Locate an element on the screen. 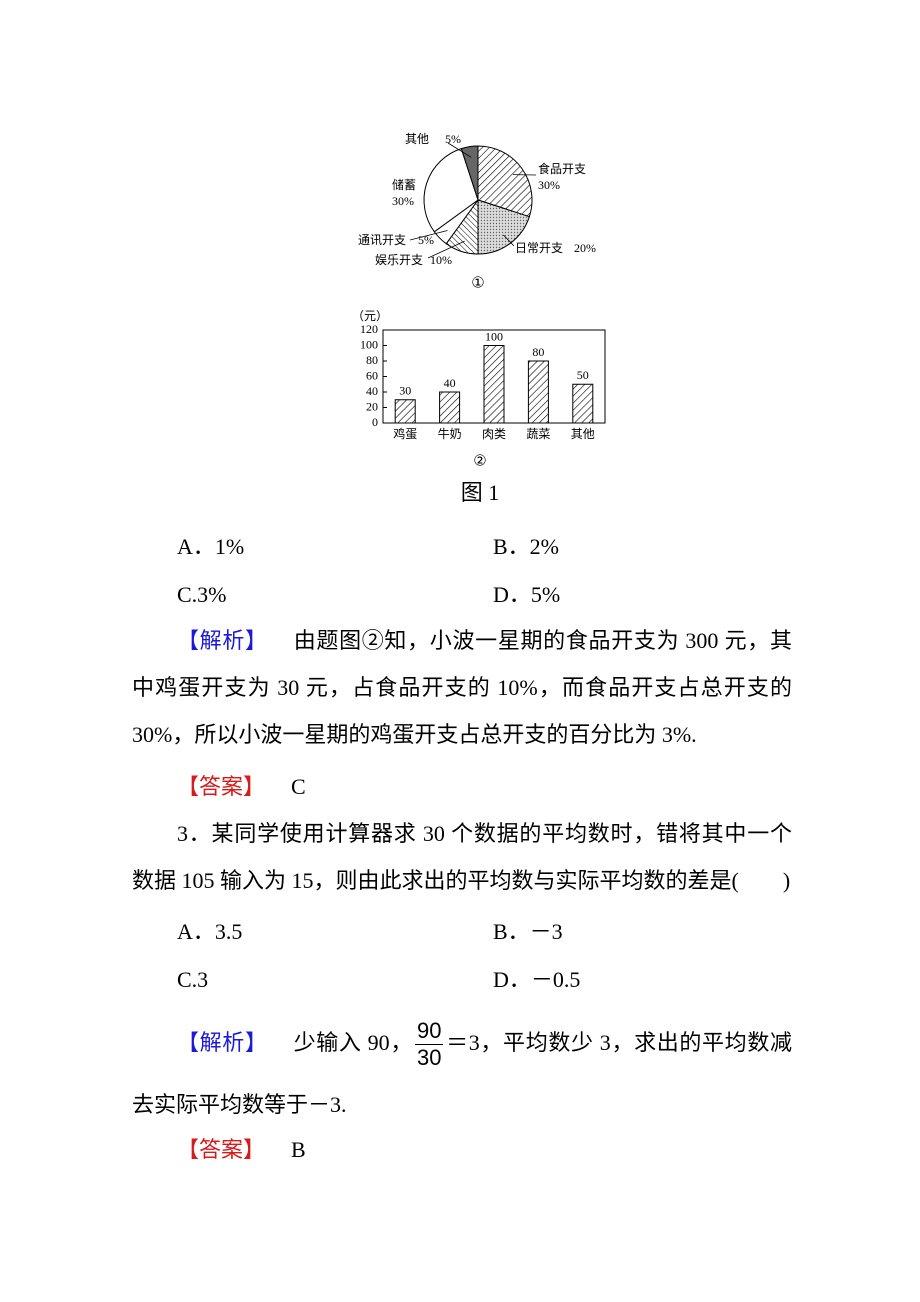  caption: 图 1 is located at coordinates (480, 492).